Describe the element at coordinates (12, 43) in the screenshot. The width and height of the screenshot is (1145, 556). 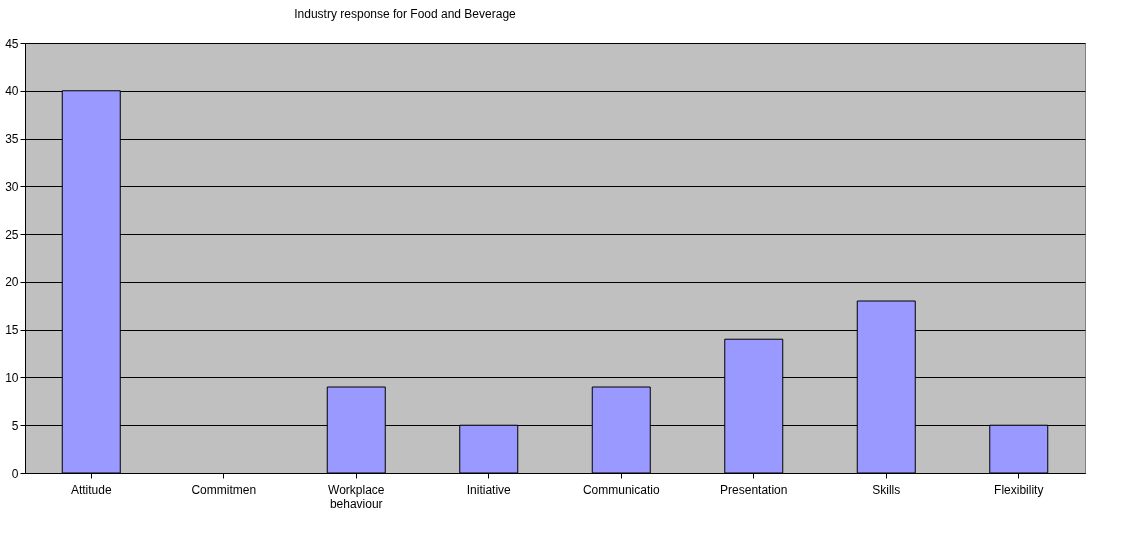
I see `y-tick-label: 45` at that location.